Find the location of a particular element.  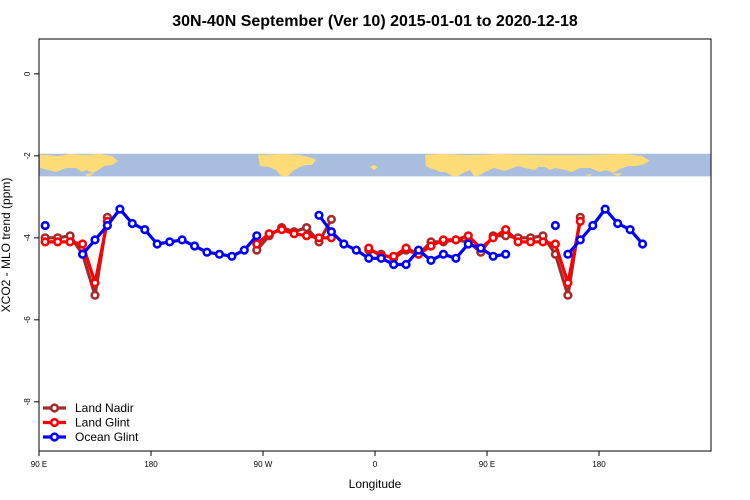

y-axis: 0 -2 -4 -6 -8 is located at coordinates (31, 238).